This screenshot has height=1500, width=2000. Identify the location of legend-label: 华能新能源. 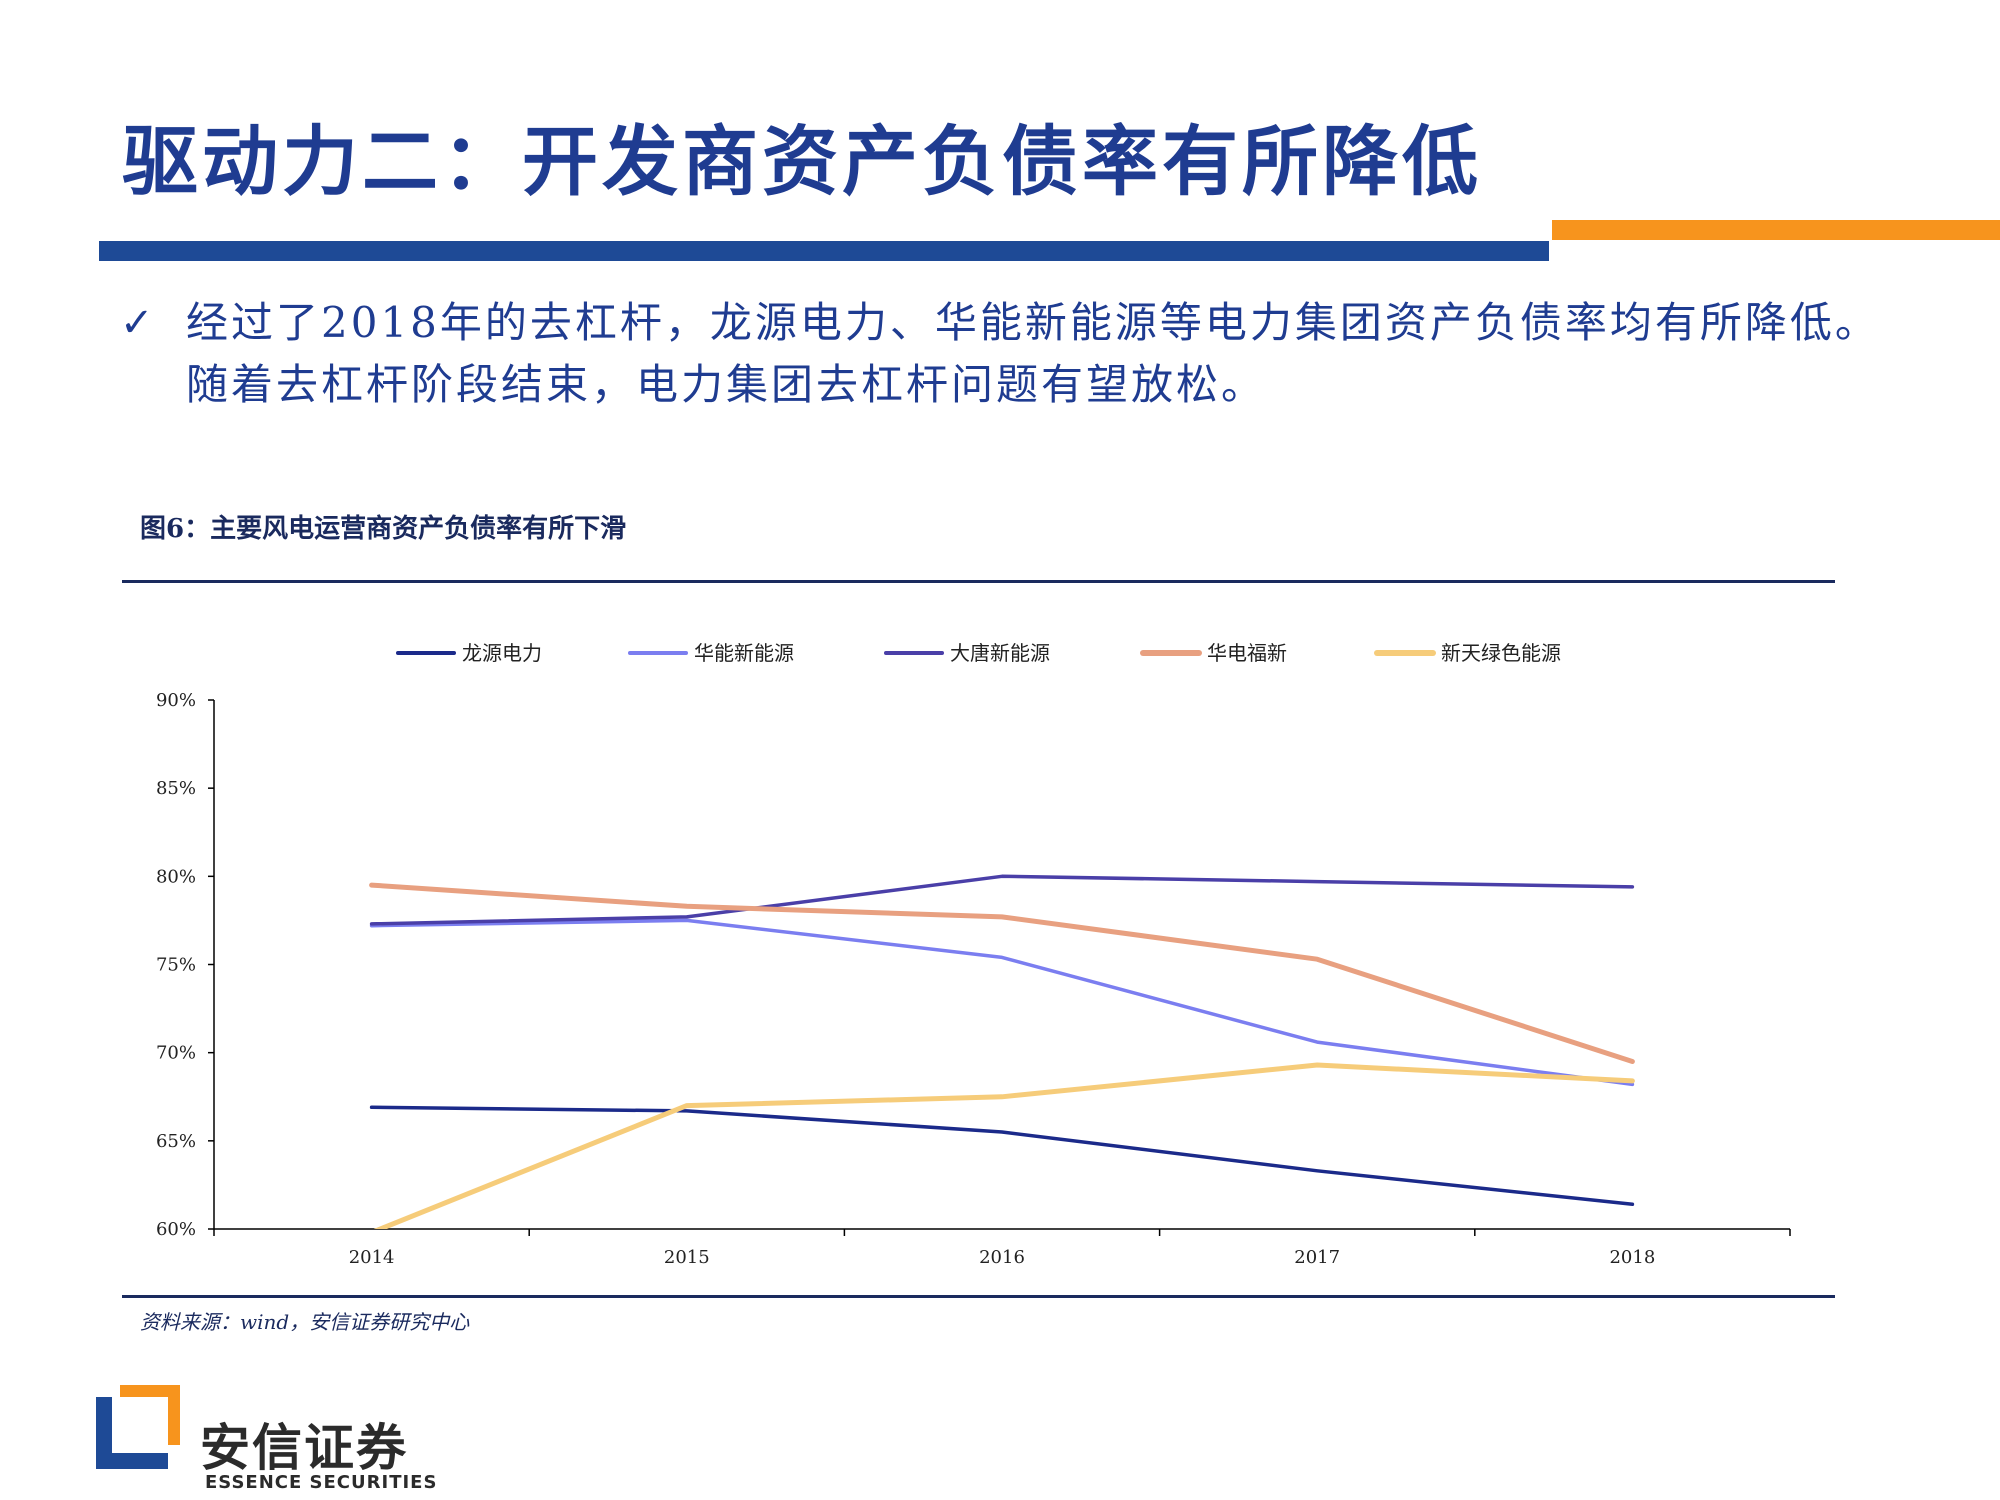
(744, 653).